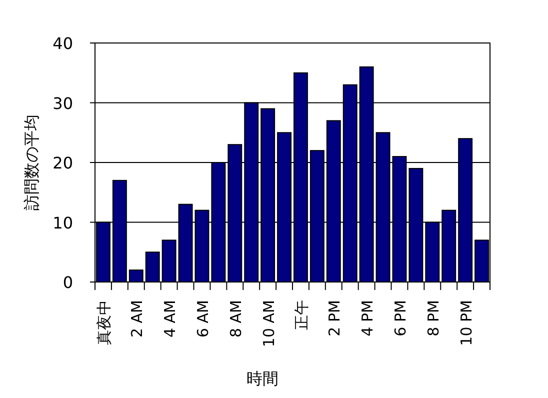 This screenshot has height=398, width=548. I want to click on x-tick-label: 6 PM, so click(400, 318).